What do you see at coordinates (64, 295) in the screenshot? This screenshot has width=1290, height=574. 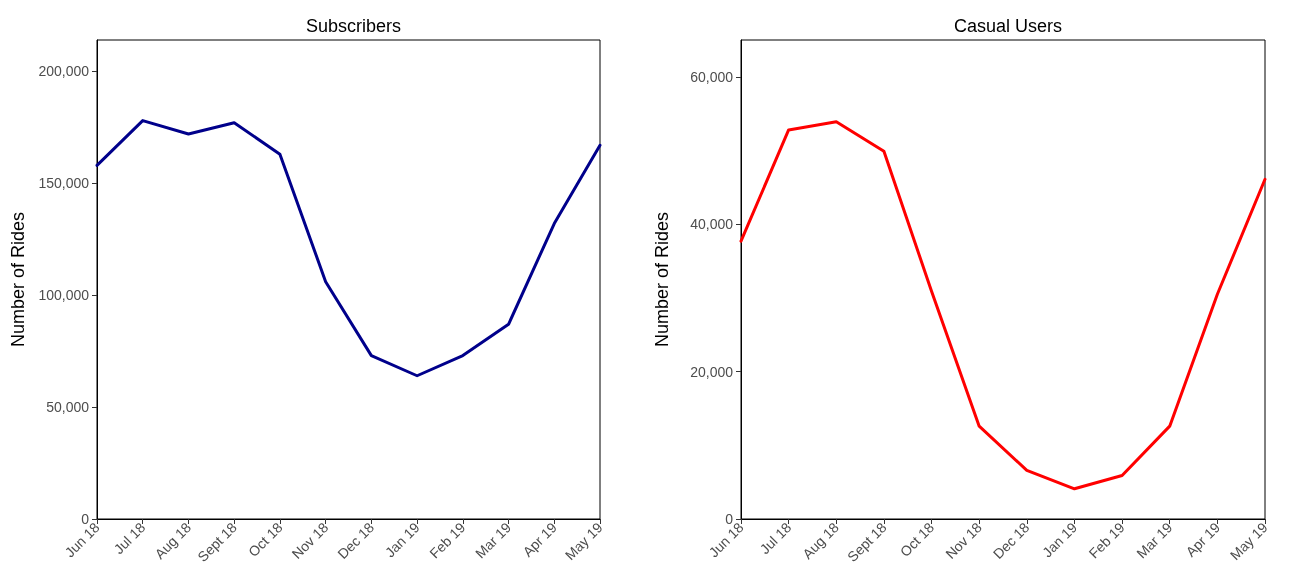 I see `y-tick-label: 100,000` at bounding box center [64, 295].